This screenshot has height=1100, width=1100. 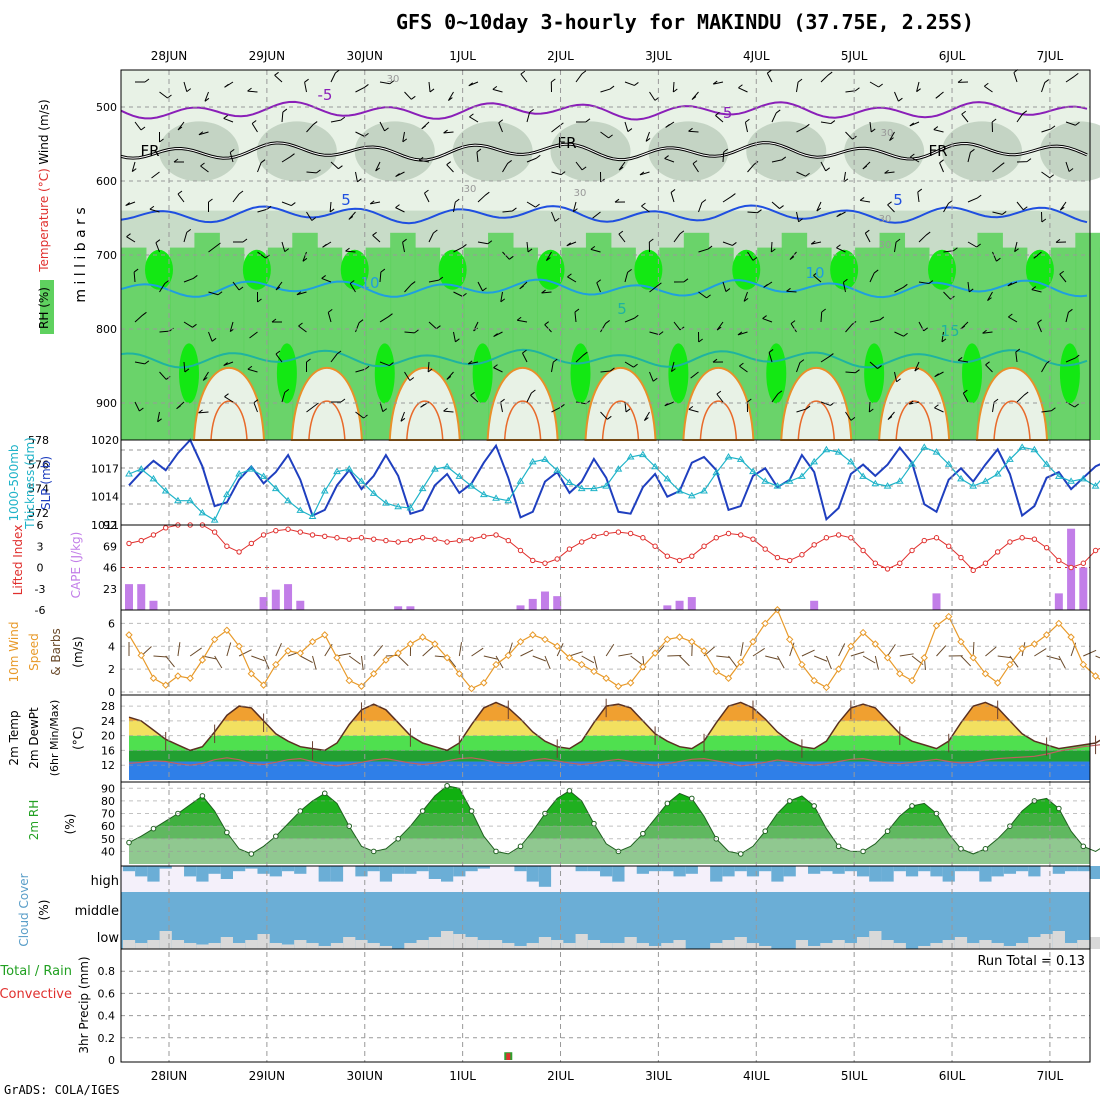 I want to click on precip-convective-bar, so click(x=508, y=1056).